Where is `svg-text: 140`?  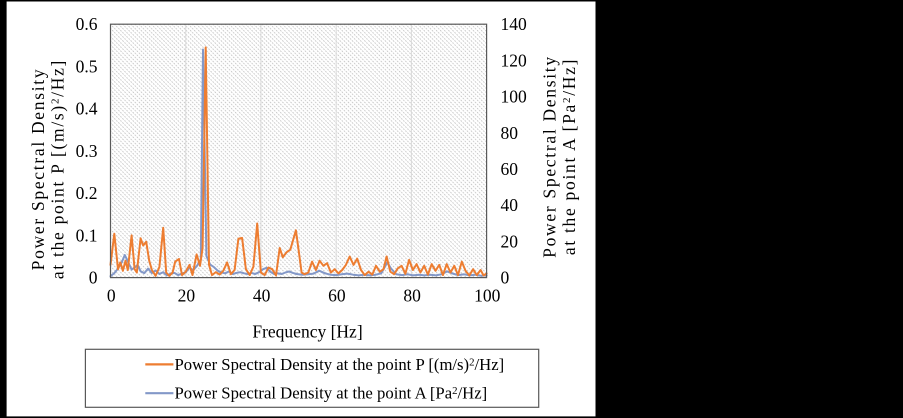 svg-text: 140 is located at coordinates (514, 24).